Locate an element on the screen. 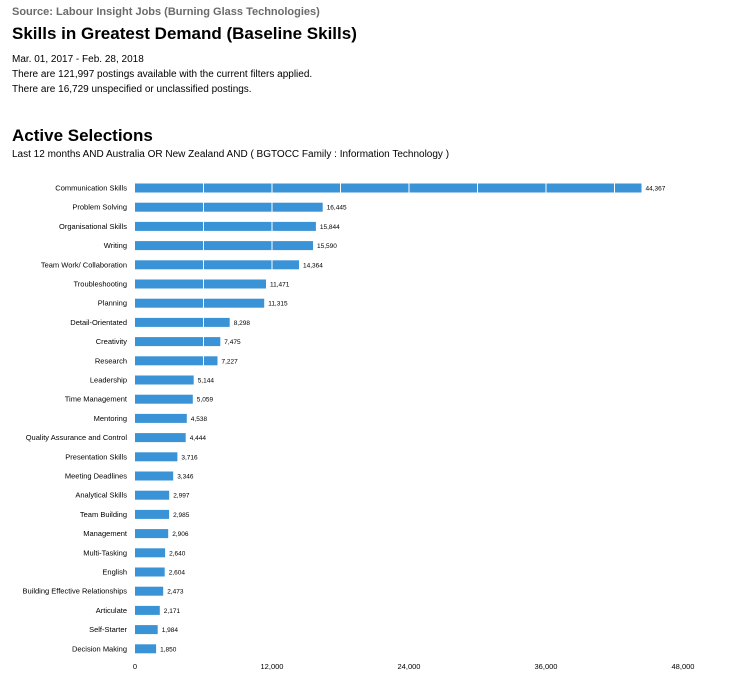 This screenshot has height=690, width=738. category-label: Problem Solving is located at coordinates (99, 207).